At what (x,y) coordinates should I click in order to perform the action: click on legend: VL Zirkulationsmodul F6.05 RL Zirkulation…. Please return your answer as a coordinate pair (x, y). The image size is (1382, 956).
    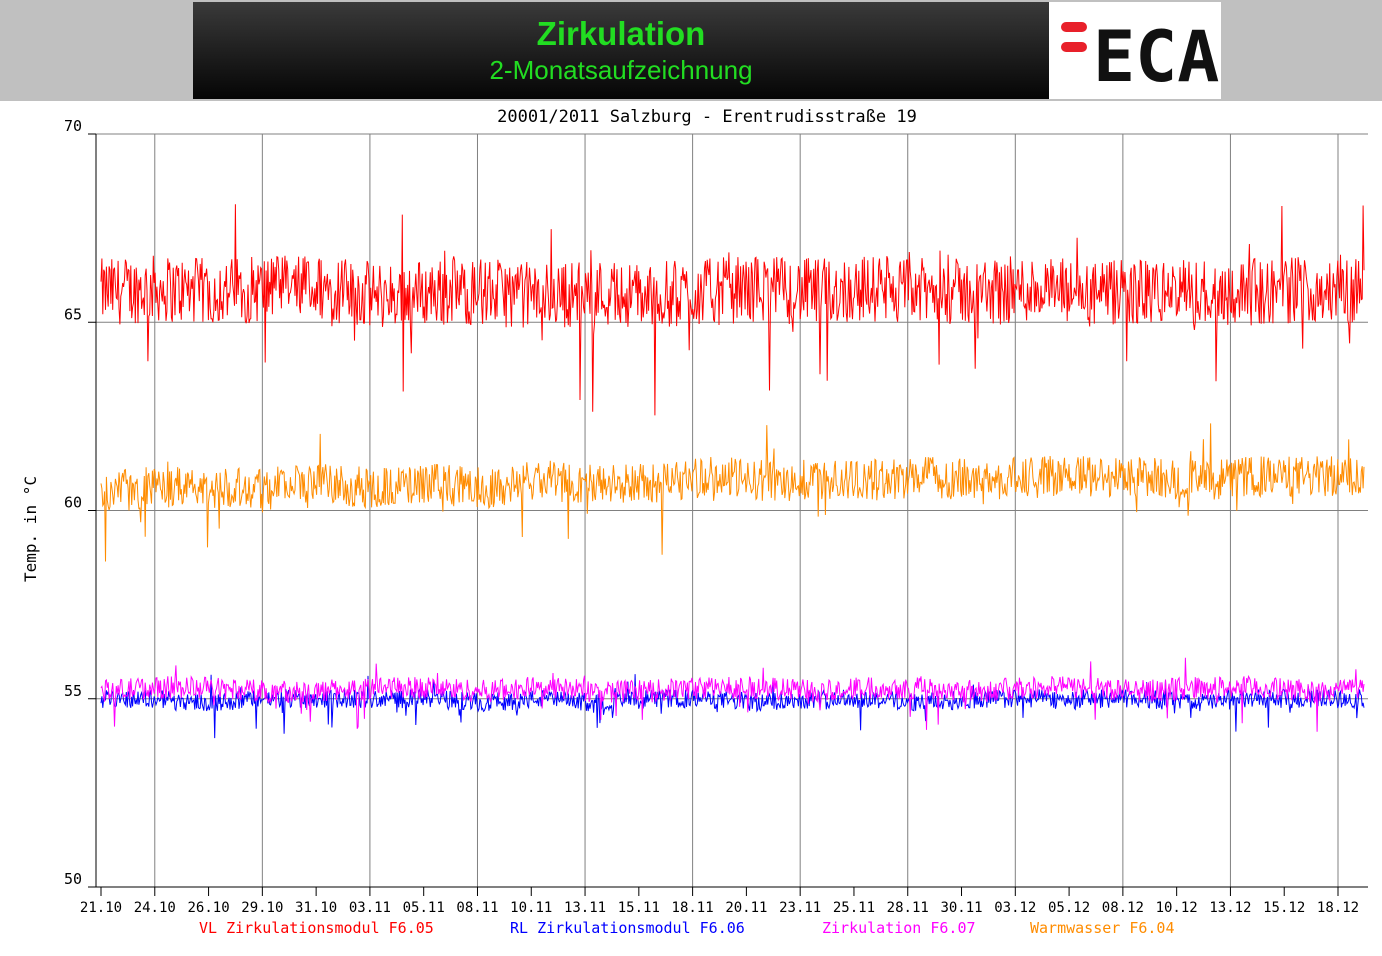
    Looking at the image, I should click on (687, 928).